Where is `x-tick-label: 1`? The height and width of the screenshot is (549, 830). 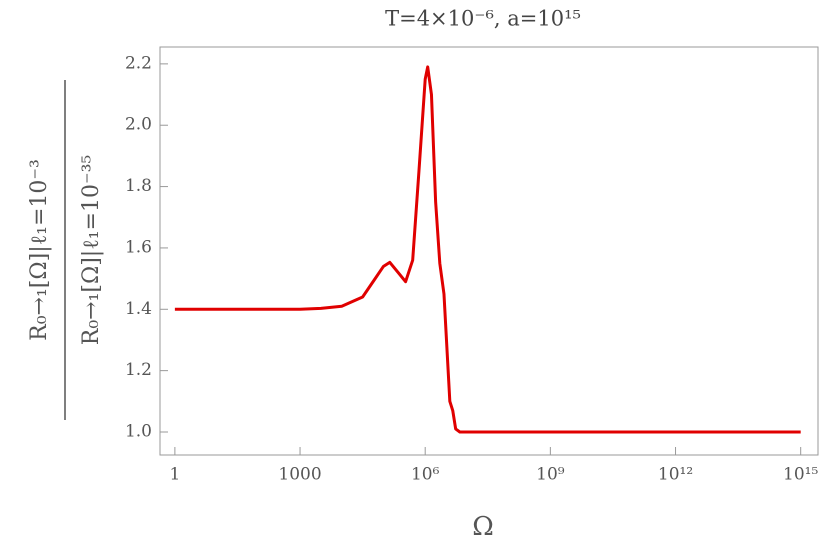
x-tick-label: 1 is located at coordinates (174, 475).